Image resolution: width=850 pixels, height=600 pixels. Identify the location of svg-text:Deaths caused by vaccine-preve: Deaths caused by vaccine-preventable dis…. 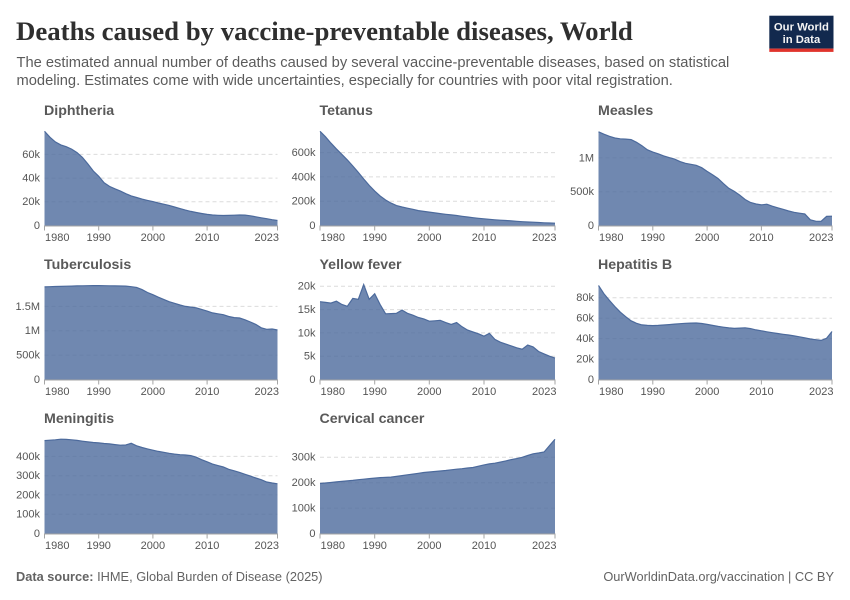
(324, 31).